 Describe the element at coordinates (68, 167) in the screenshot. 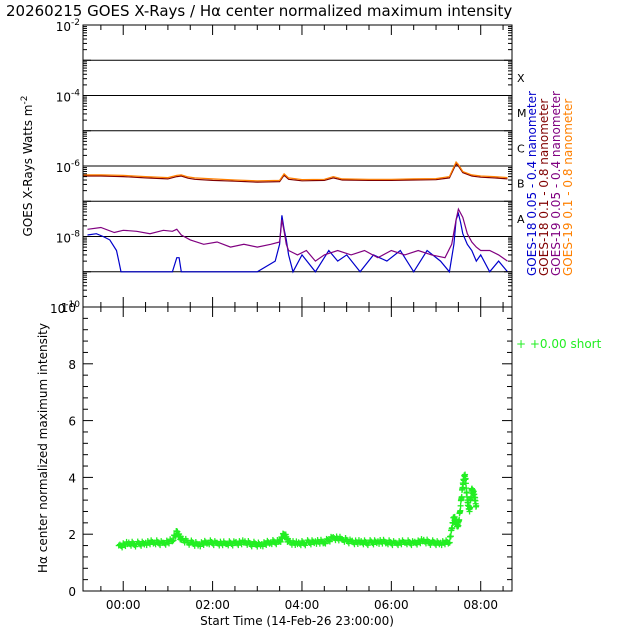

I see `y-tick-label: 10⁻⁶` at that location.